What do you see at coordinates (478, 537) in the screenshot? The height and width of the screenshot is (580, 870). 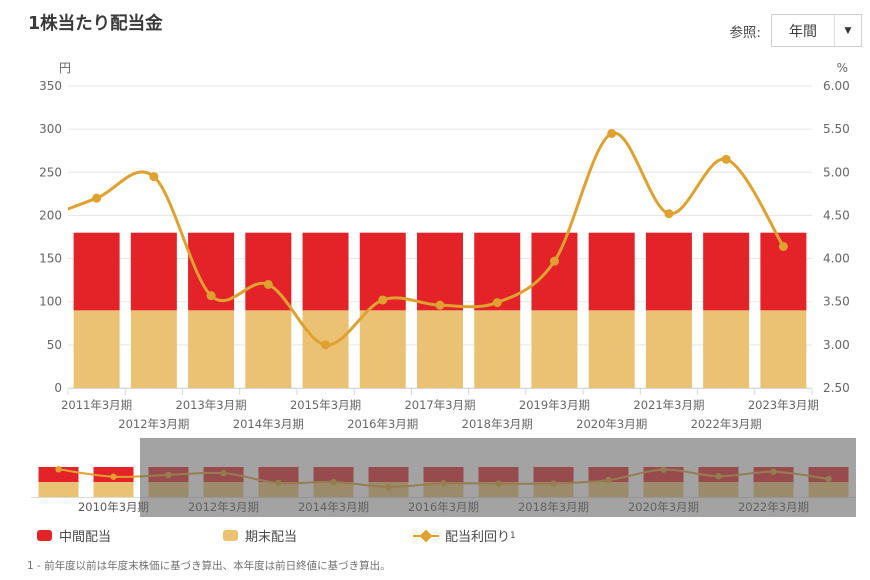 I see `legend-label: 配当利回り` at bounding box center [478, 537].